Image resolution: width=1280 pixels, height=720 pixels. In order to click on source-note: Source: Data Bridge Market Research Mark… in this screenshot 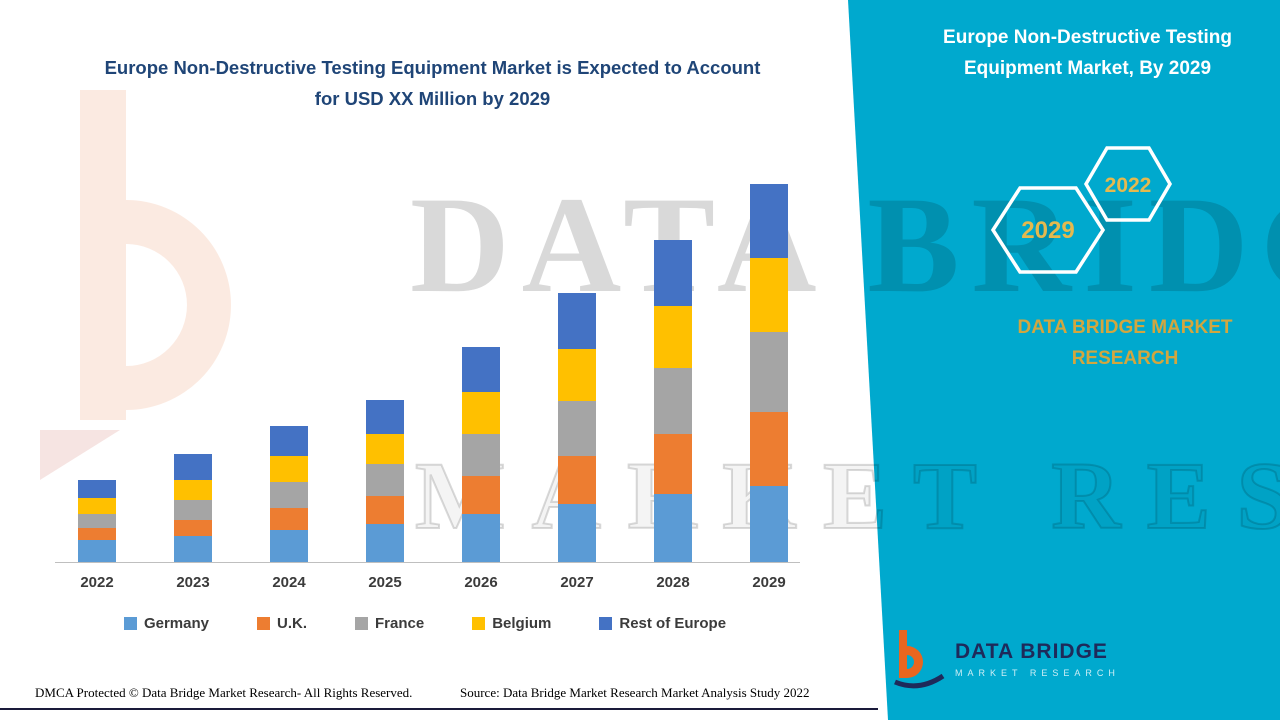, I will do `click(635, 692)`.